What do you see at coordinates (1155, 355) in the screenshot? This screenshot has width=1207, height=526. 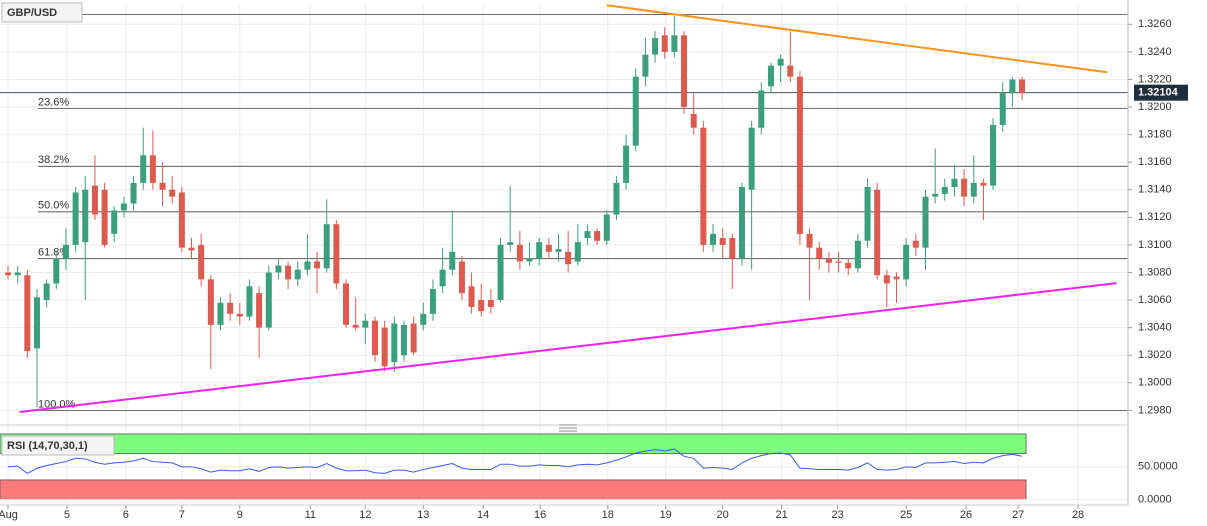 I see `y-tick-label: 1.3020` at bounding box center [1155, 355].